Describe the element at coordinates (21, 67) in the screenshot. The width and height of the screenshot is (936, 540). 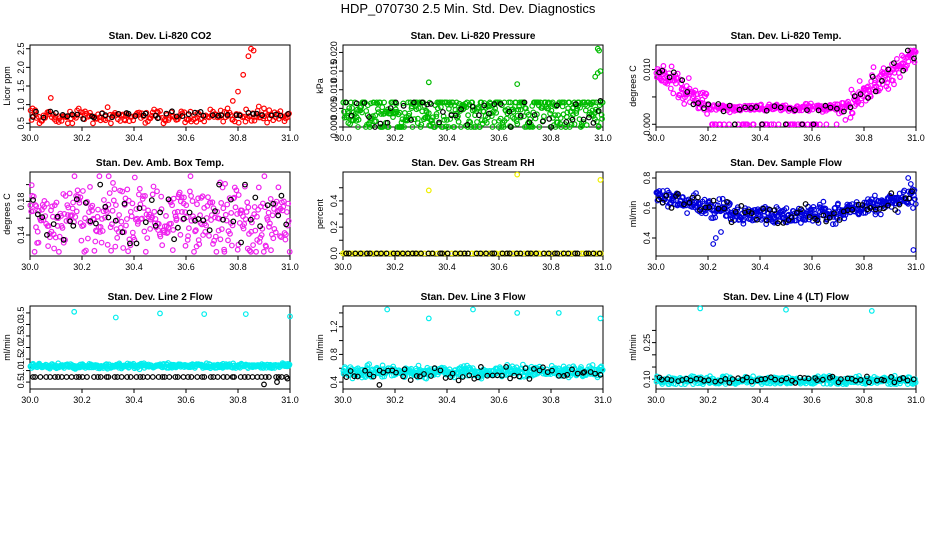
I see `y-tick-label: 2.0` at that location.